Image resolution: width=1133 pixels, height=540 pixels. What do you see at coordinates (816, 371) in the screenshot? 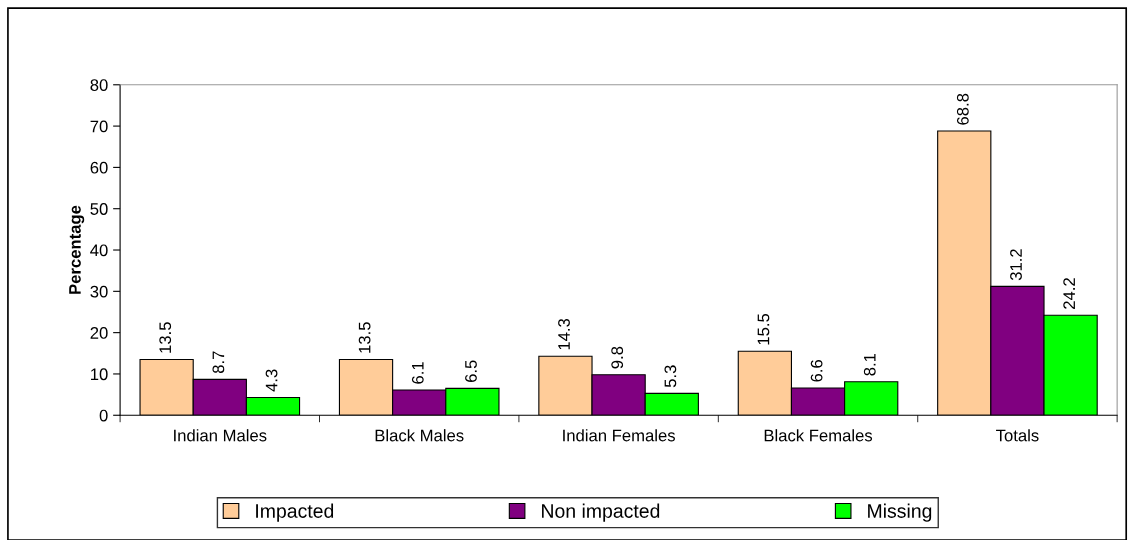
I see `data-label: 6.6` at bounding box center [816, 371].